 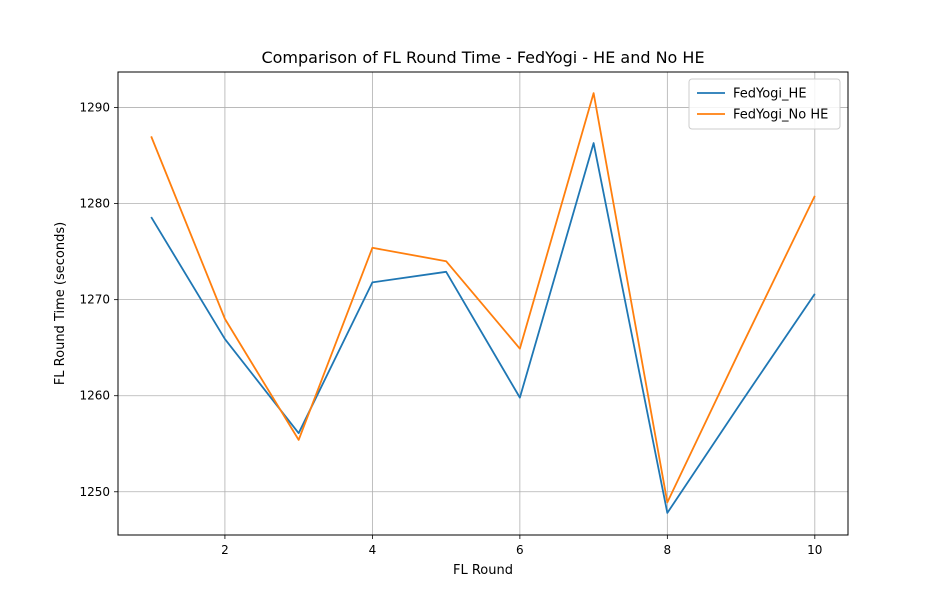 What do you see at coordinates (60, 303) in the screenshot?
I see `y-axis-label: FL Round Time (seconds)` at bounding box center [60, 303].